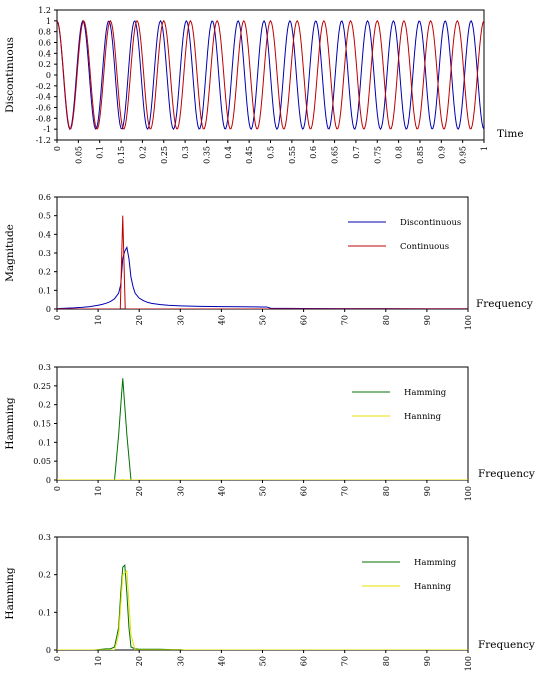 The width and height of the screenshot is (539, 679). Describe the element at coordinates (424, 247) in the screenshot. I see `legend-label: Continuous` at that location.